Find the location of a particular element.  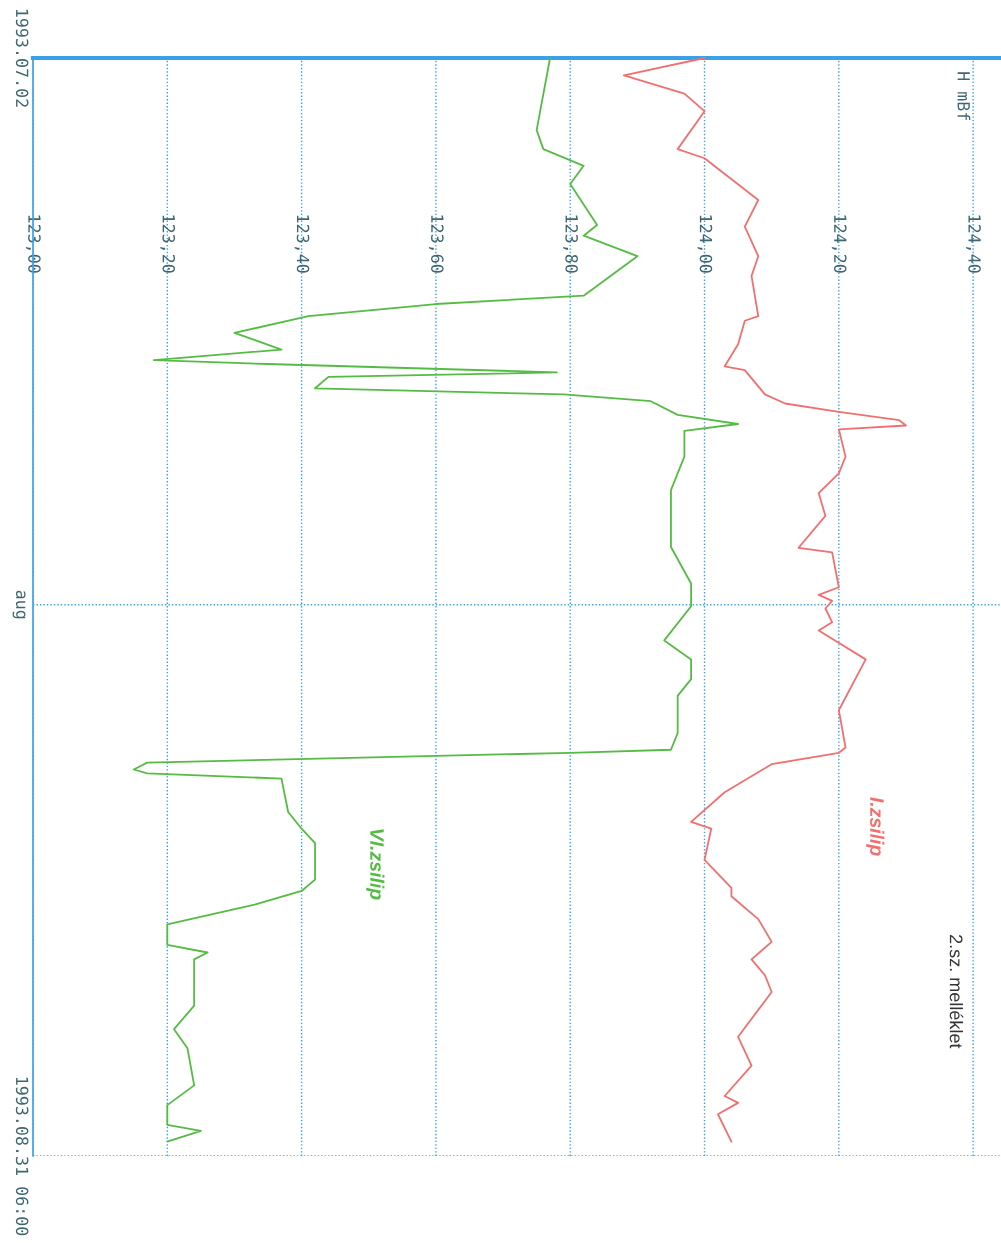

x-tick-label: 124,40 is located at coordinates (973, 244).